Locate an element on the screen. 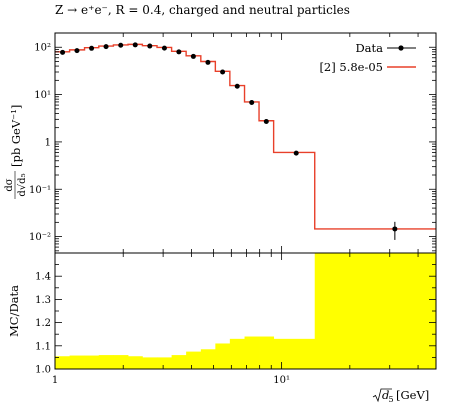  lower-y-label: MC/Data is located at coordinates (14, 311).